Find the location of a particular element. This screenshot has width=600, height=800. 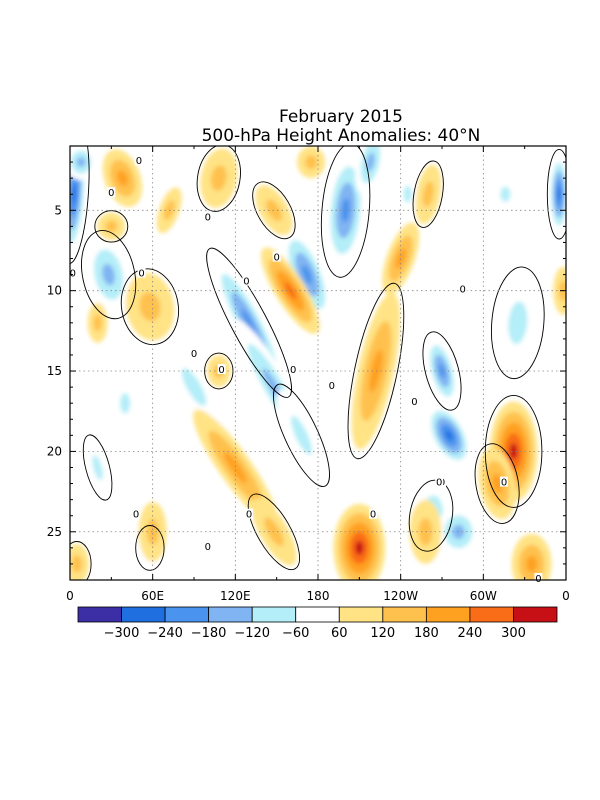

x-tick-label: 60W is located at coordinates (483, 596).